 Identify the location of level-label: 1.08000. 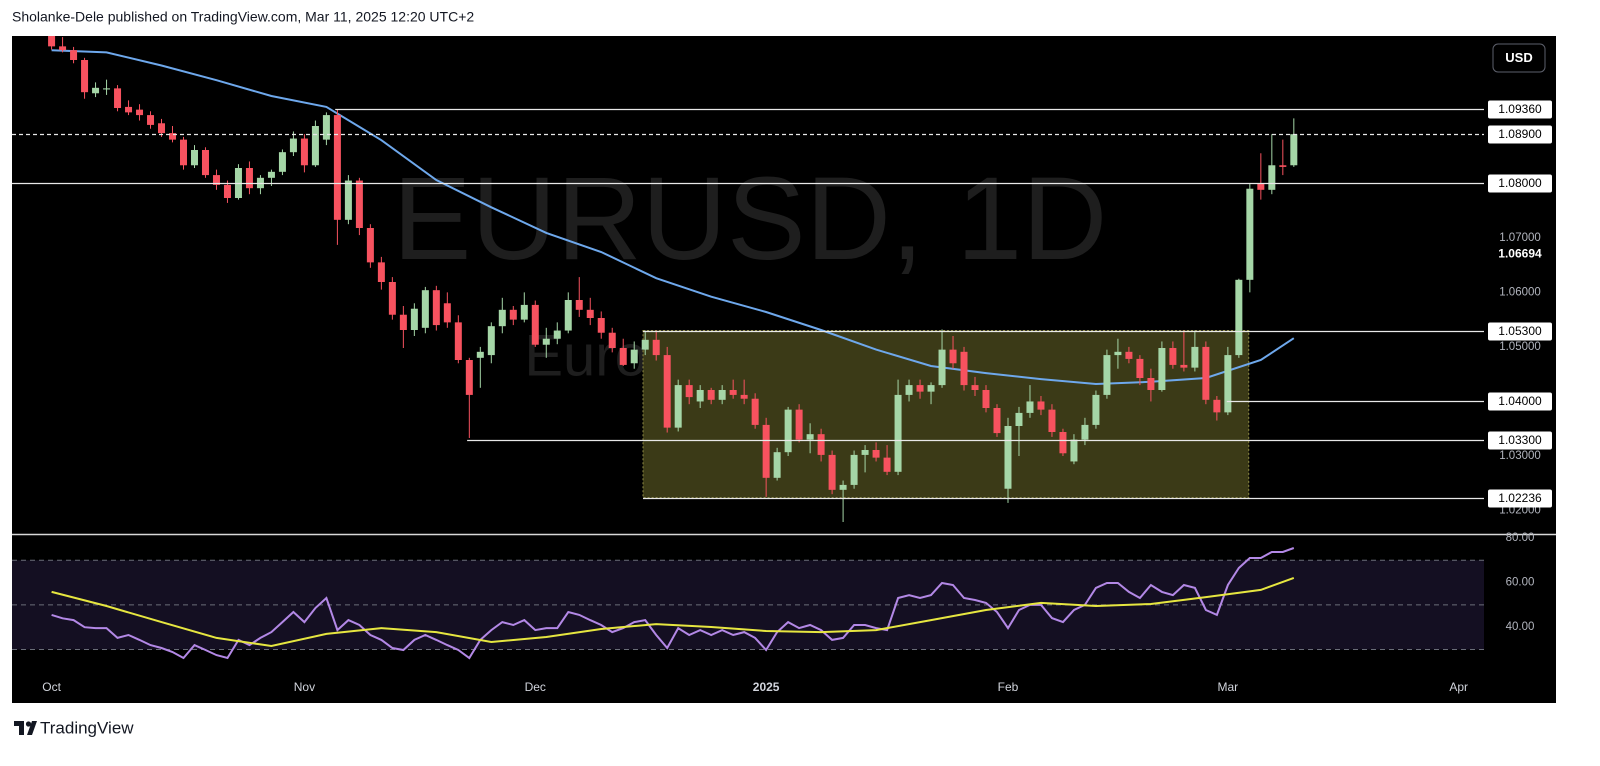
(1520, 183).